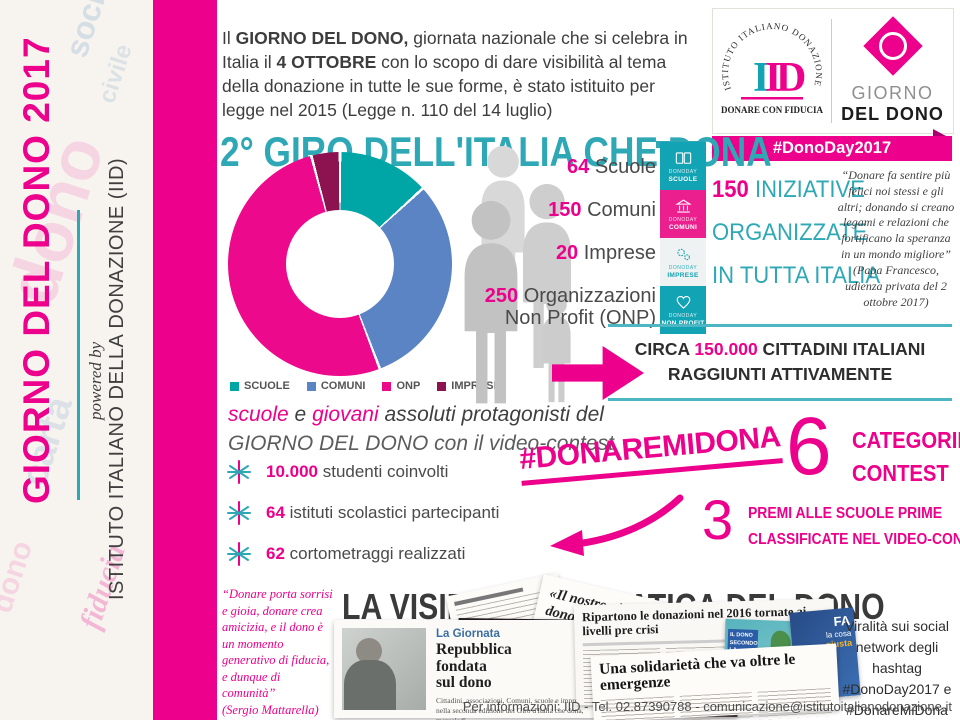 The height and width of the screenshot is (720, 960). I want to click on poster-title: GIORNO DEL DONO 2017, so click(36, 270).